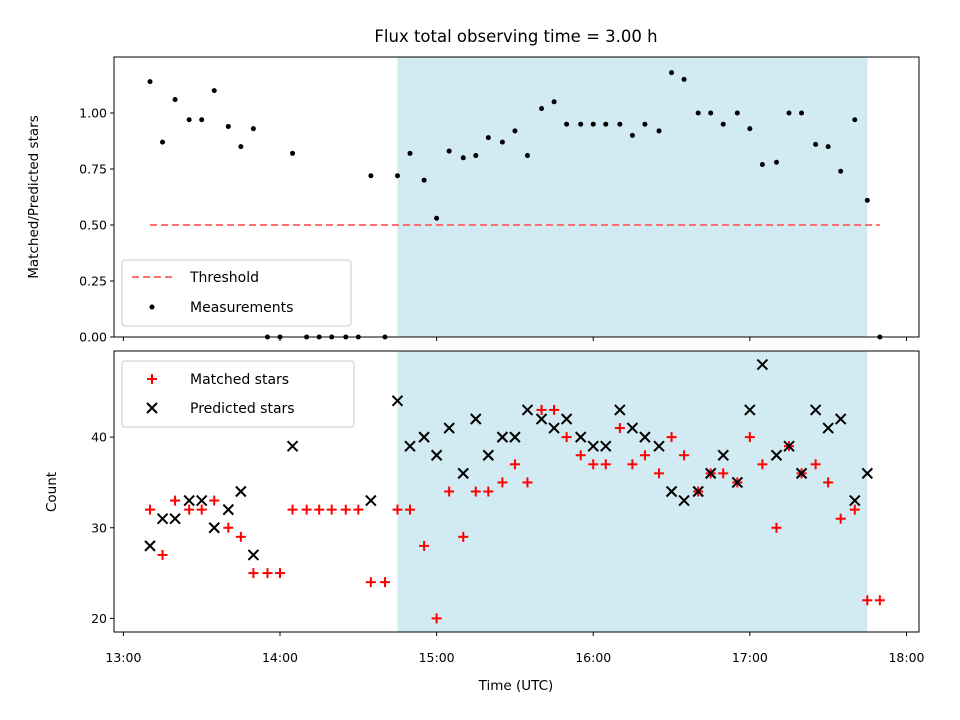  What do you see at coordinates (280, 657) in the screenshot?
I see `bottom-x-tick-label: 14:00` at bounding box center [280, 657].